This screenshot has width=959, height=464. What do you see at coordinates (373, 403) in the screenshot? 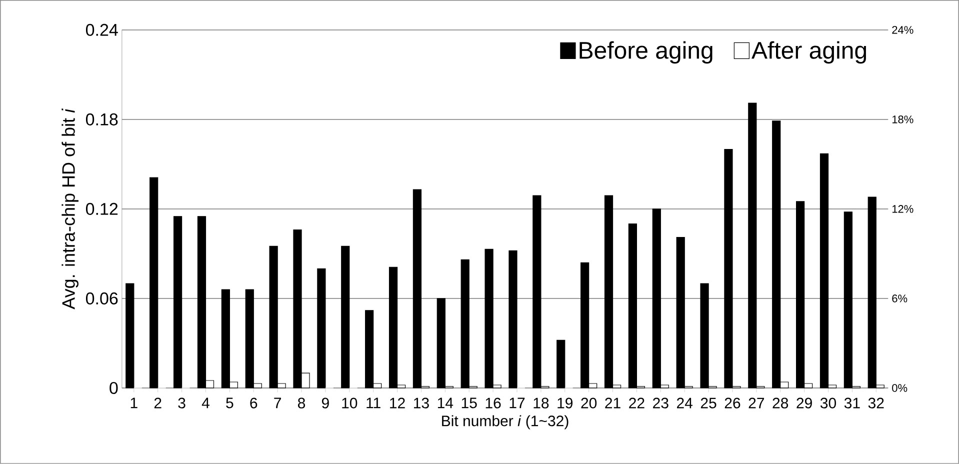
I see `x-tick-label: 11` at bounding box center [373, 403].